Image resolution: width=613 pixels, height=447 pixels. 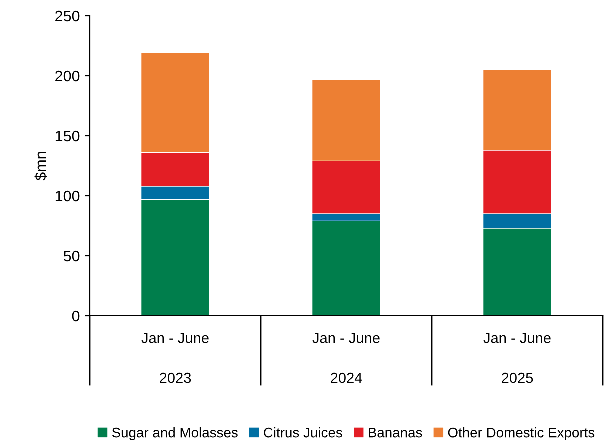 I want to click on y-tick-label: 0, so click(x=76, y=316).